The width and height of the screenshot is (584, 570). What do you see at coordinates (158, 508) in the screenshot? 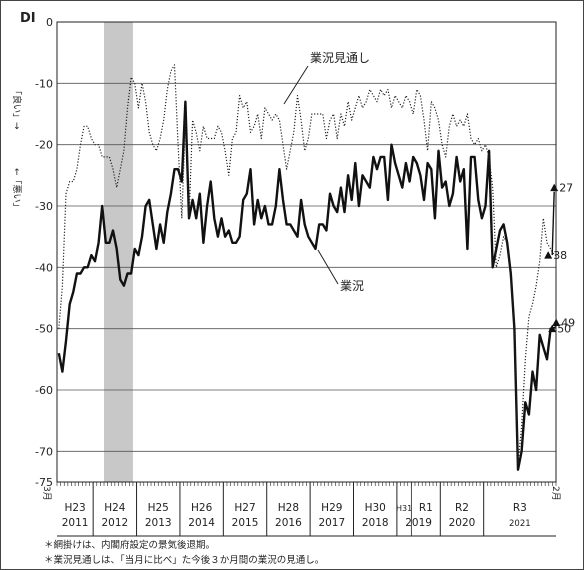
I see `x-era-label: H25` at bounding box center [158, 508].